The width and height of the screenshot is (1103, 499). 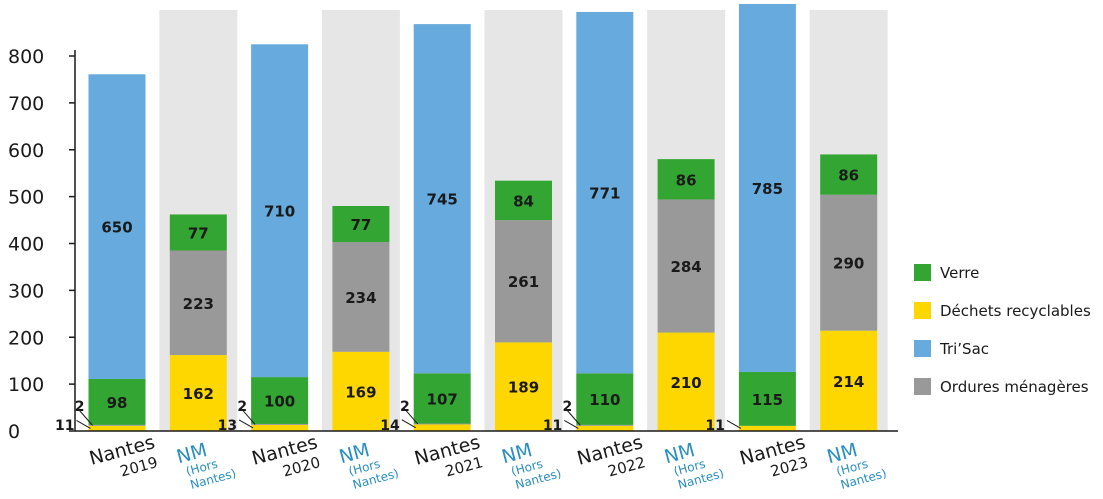 I want to click on legend-label: Verre, so click(x=959, y=273).